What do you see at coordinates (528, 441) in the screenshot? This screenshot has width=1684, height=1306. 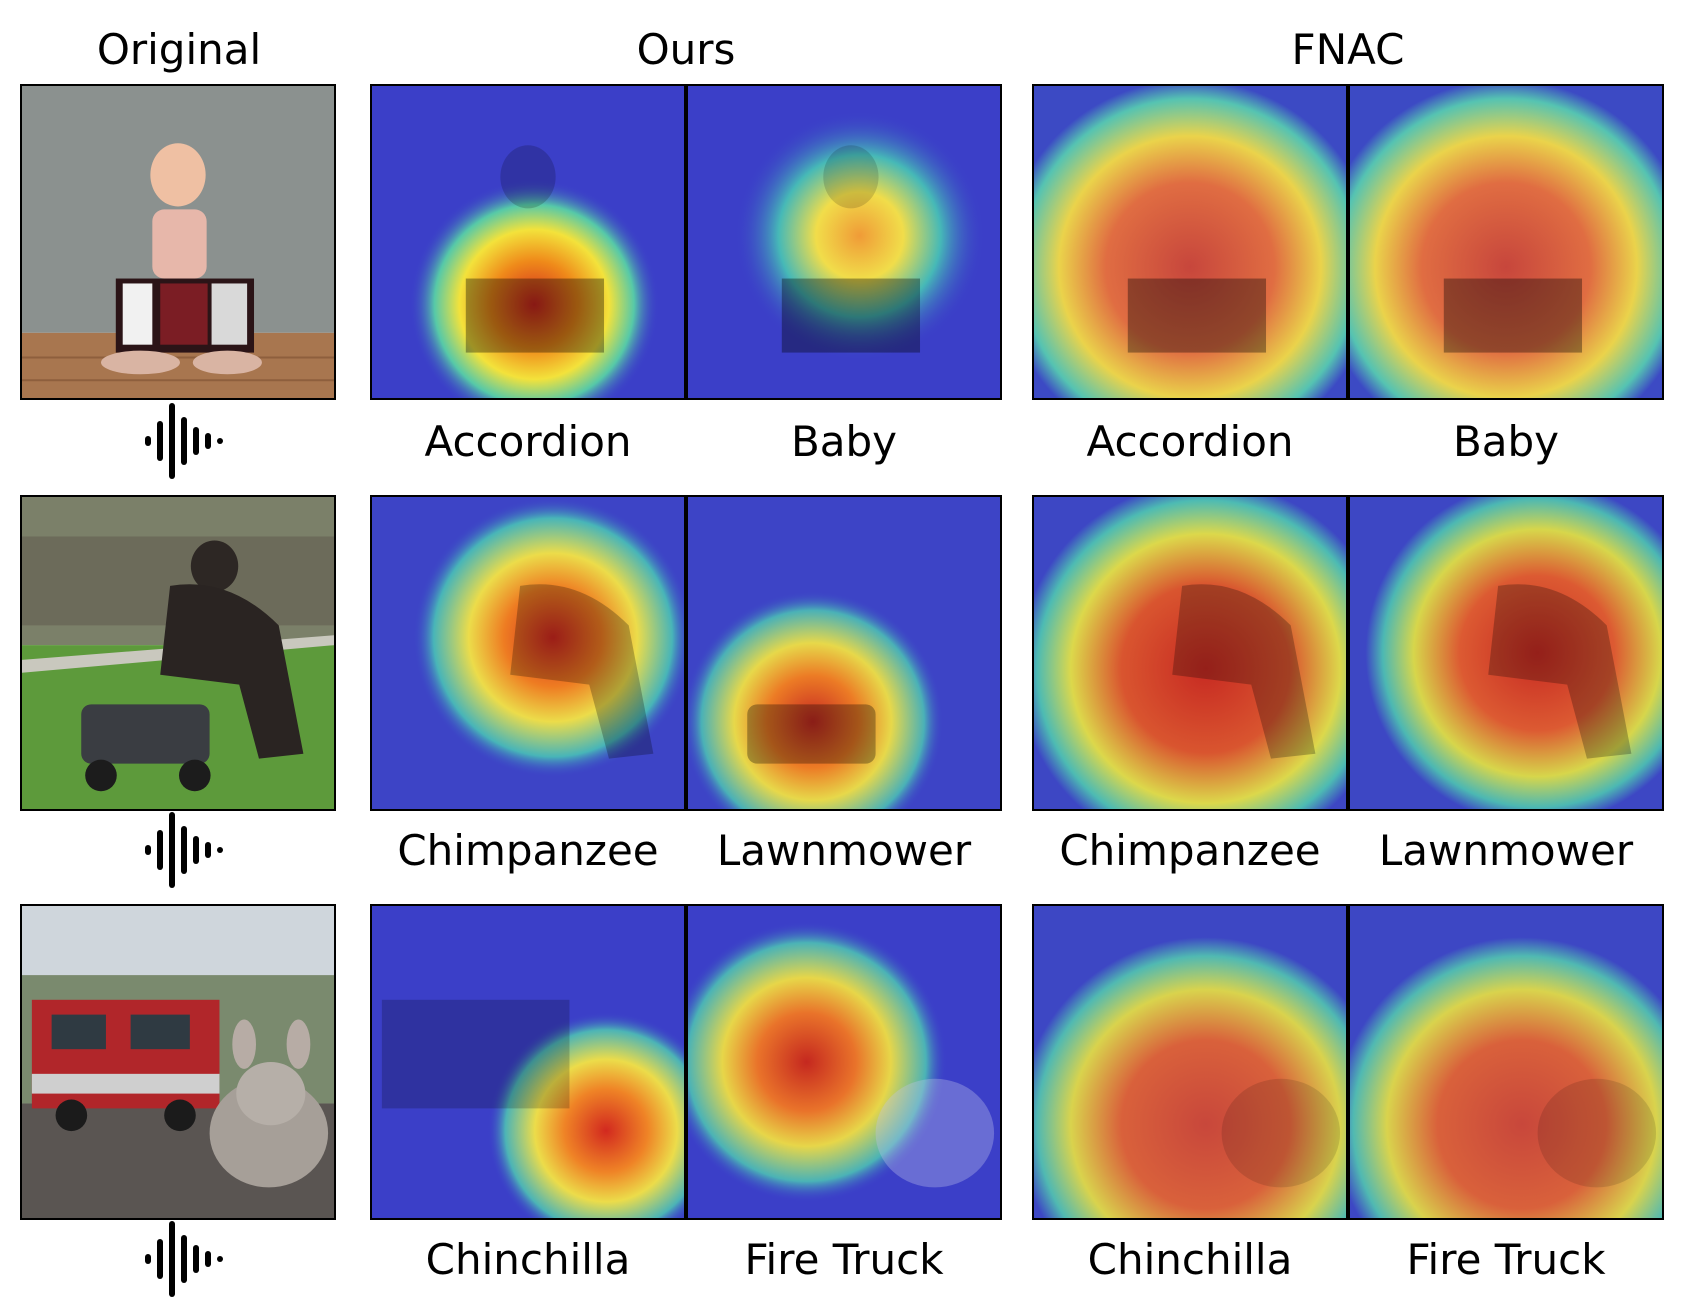 I see `label-ours-1-a: Accordion` at bounding box center [528, 441].